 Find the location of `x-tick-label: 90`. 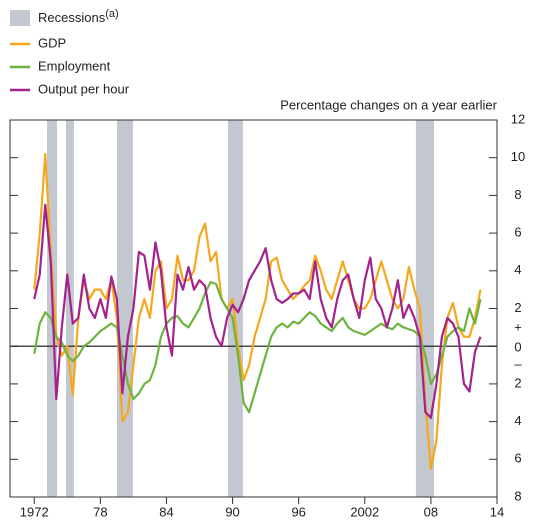

x-tick-label: 90 is located at coordinates (232, 511).